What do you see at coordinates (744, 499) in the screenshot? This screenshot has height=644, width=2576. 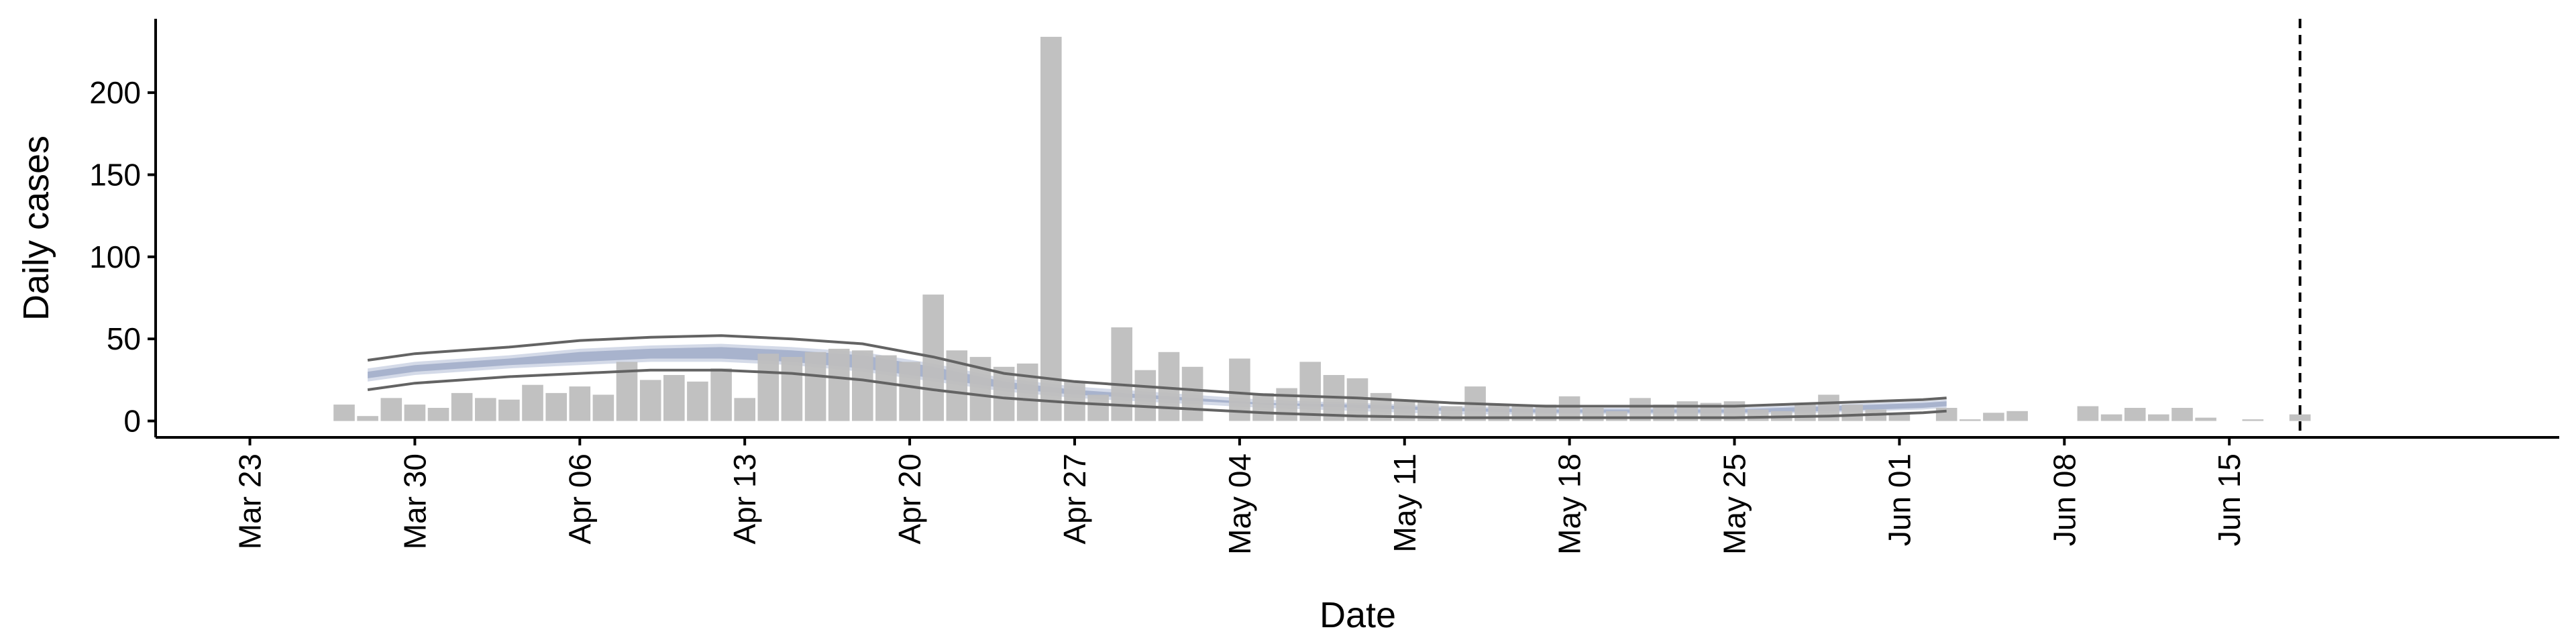 I see `x-tick-label: Apr 13` at bounding box center [744, 499].